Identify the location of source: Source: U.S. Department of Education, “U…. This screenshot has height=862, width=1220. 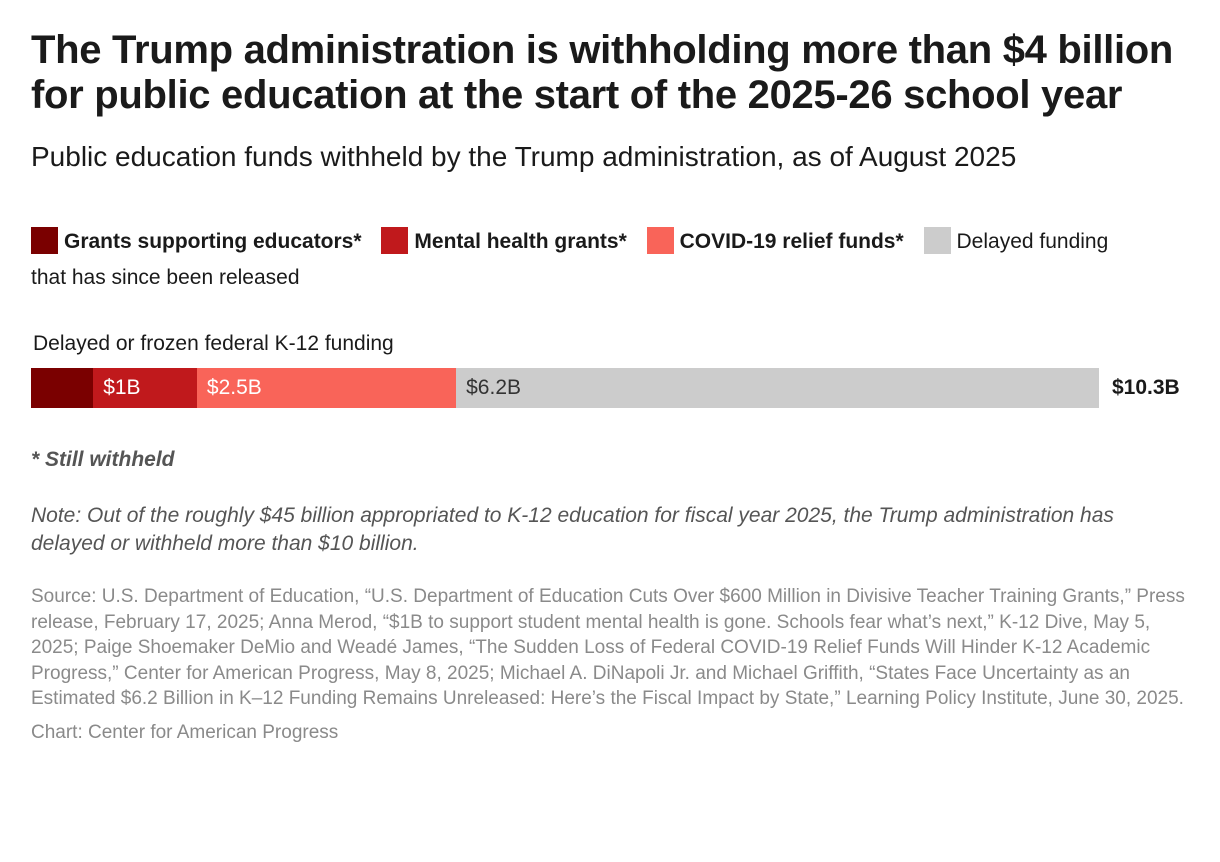
(608, 647).